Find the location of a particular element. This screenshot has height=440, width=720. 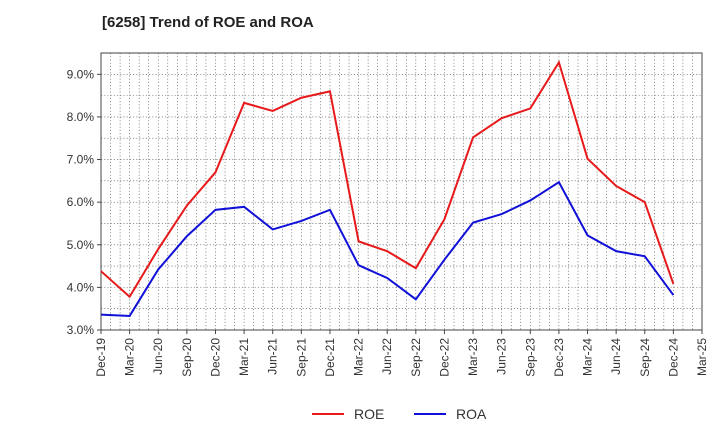

x-tick-label: Dec-22 is located at coordinates (444, 357).